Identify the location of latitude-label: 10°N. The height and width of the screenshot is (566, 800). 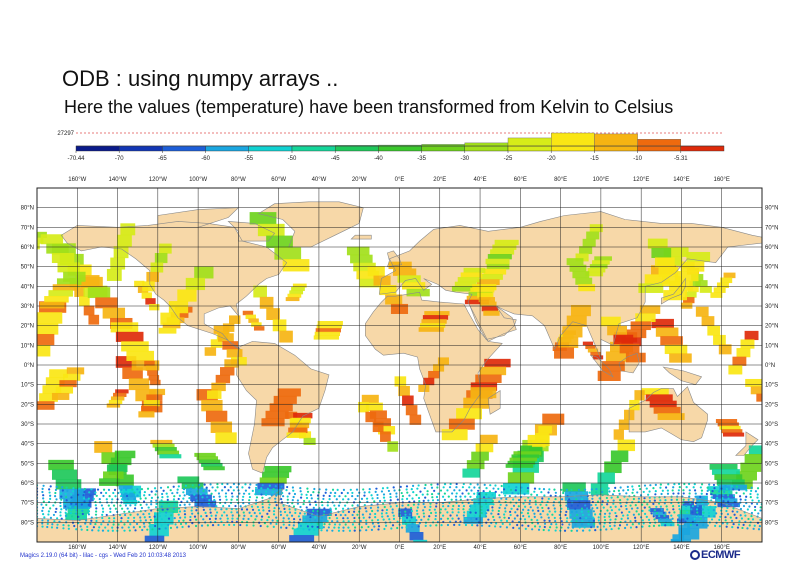
(27, 346).